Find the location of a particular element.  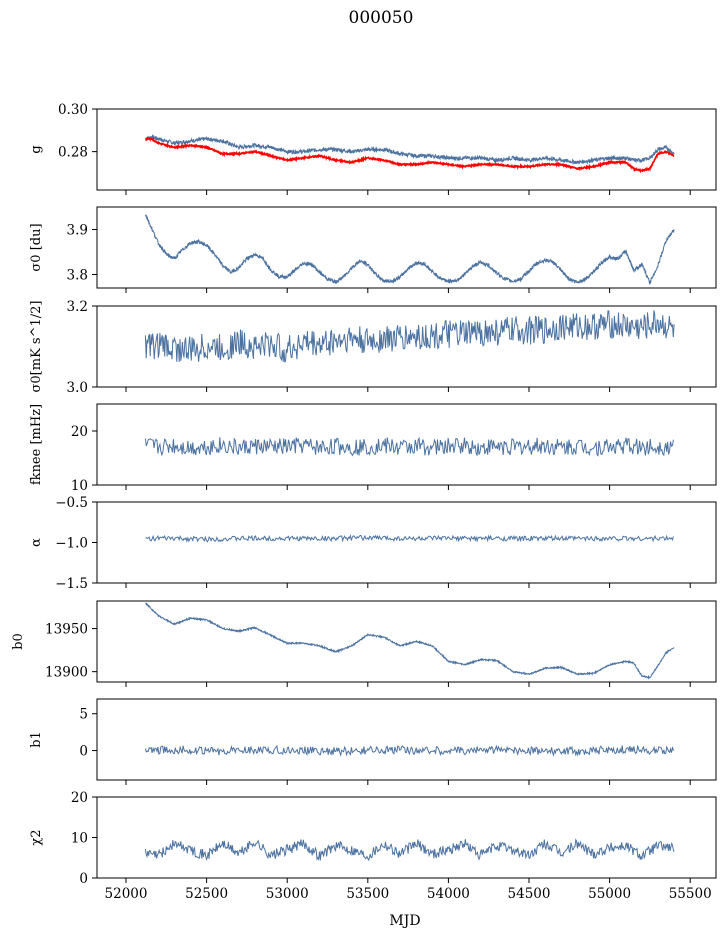

y-tick-label: 3.8 is located at coordinates (77, 276).